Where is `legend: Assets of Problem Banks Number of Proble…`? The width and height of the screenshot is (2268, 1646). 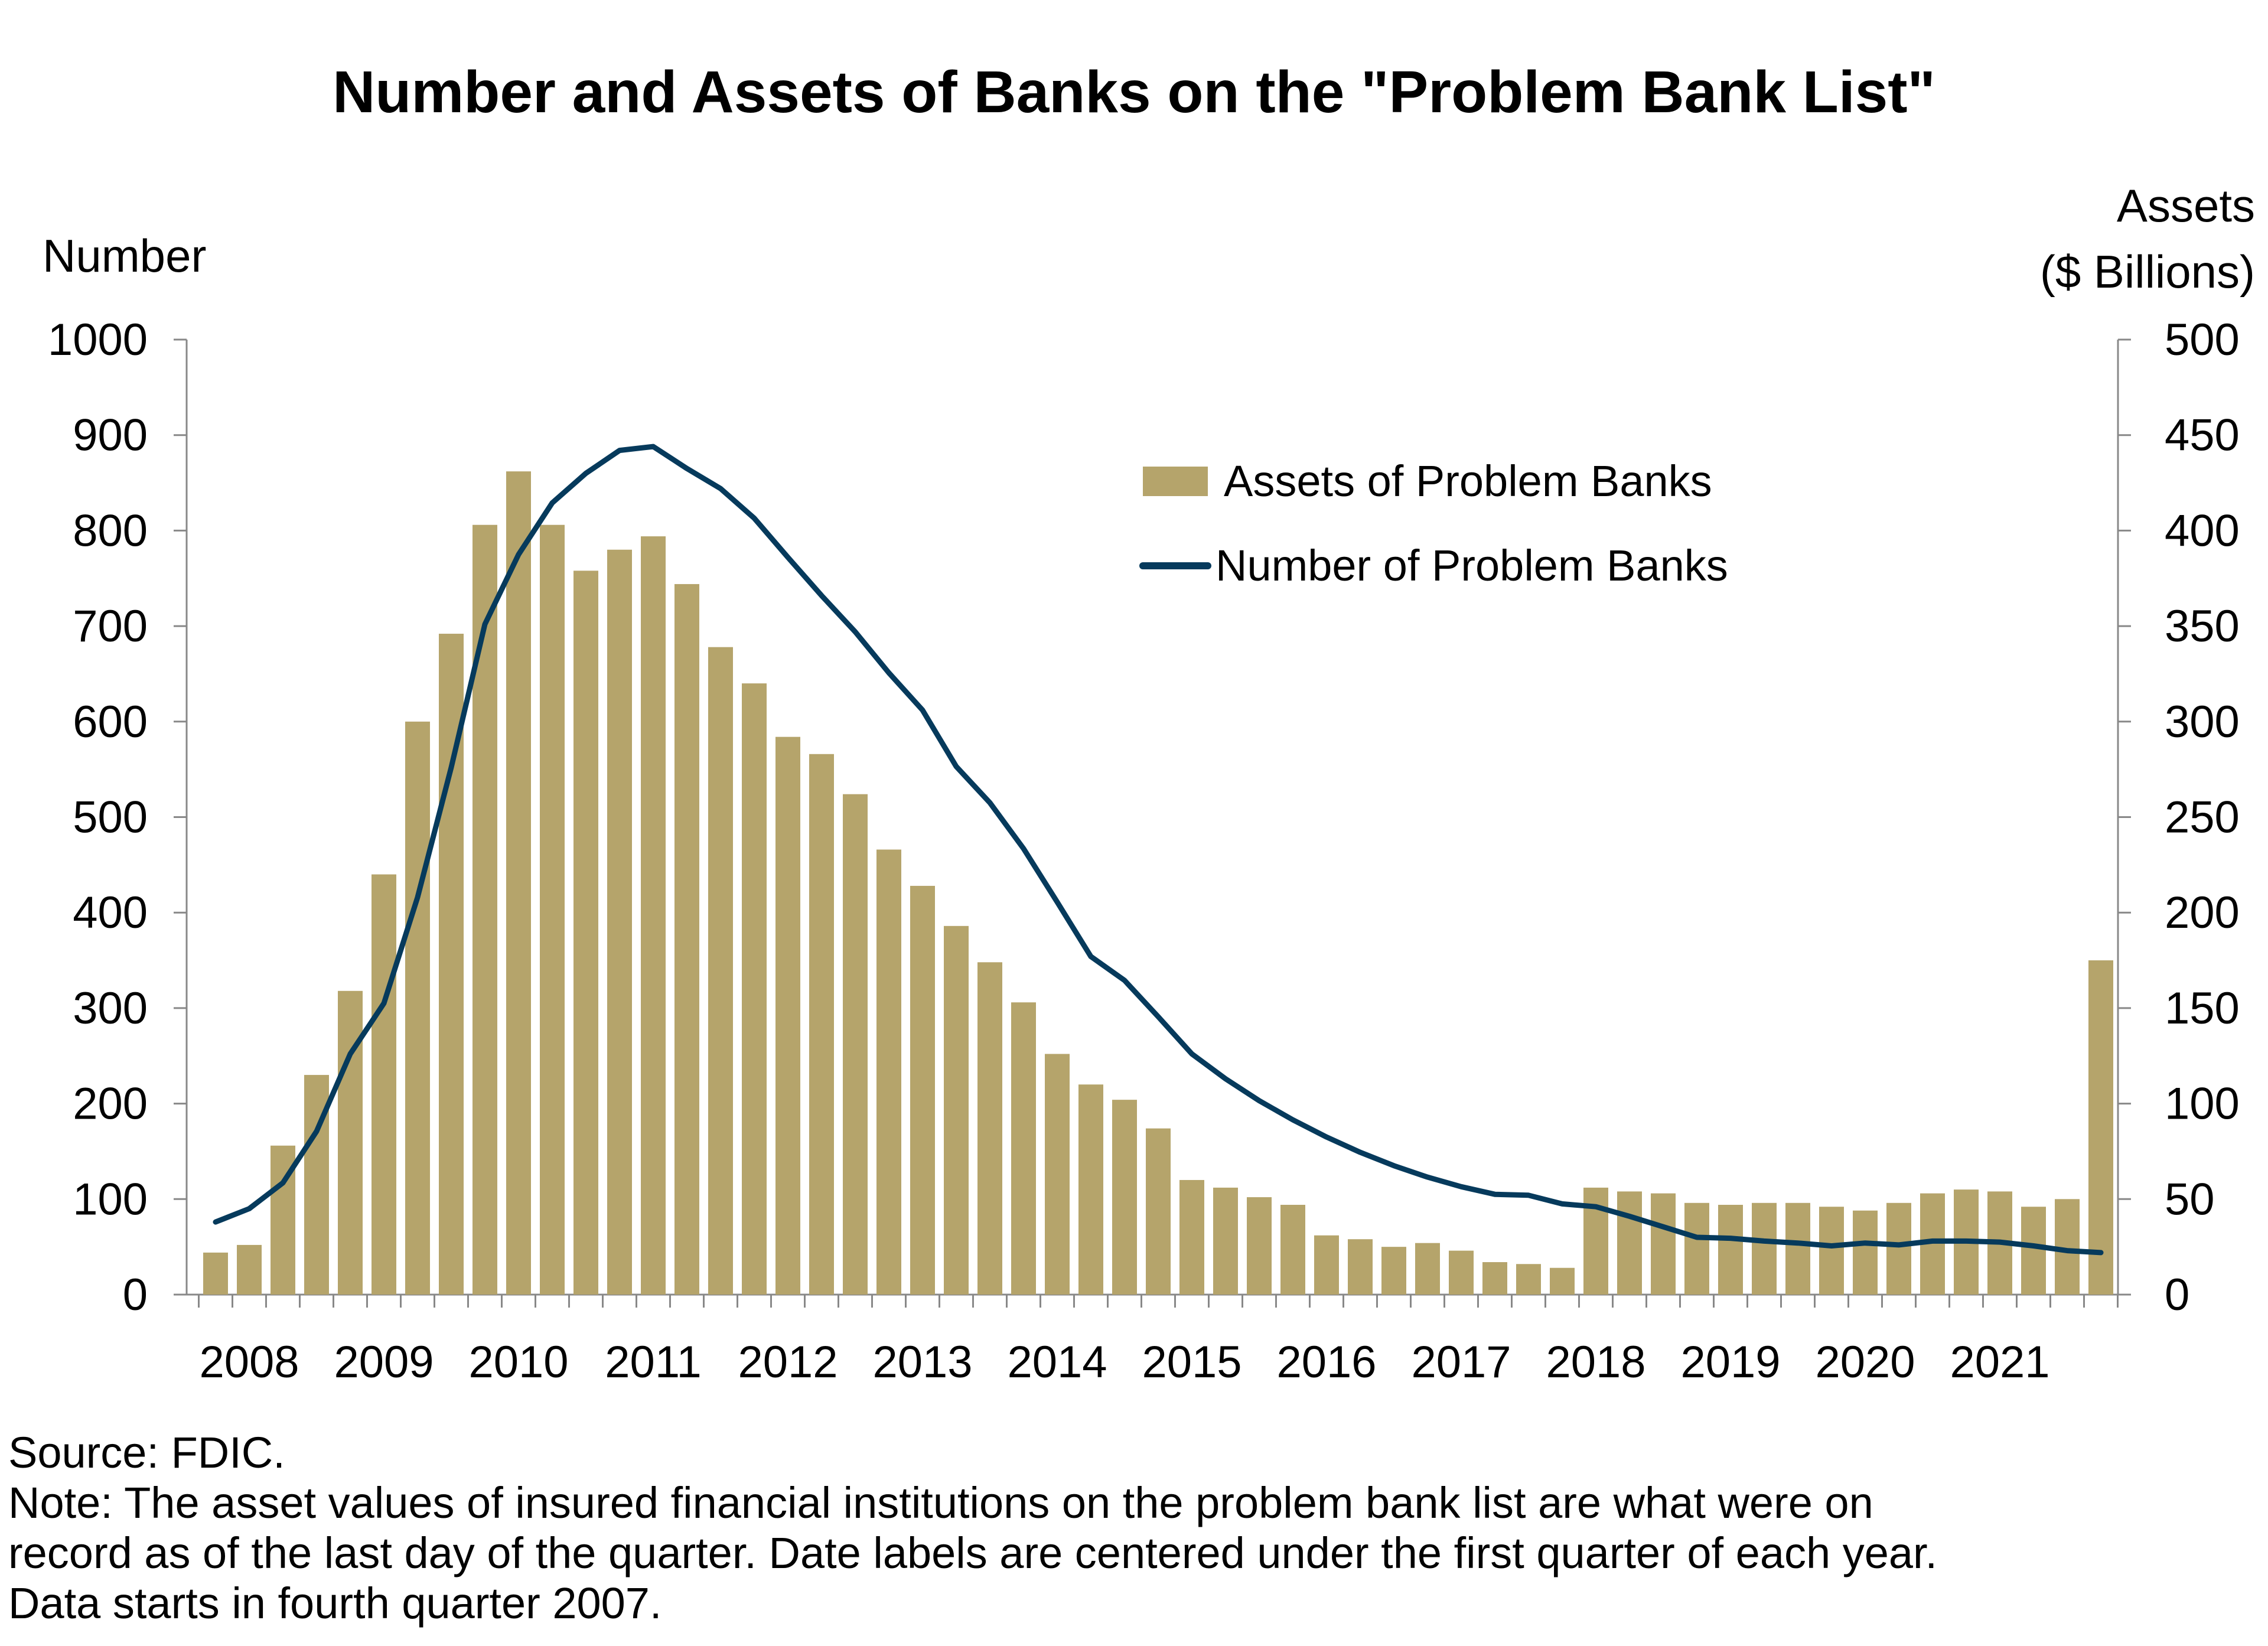 legend: Assets of Problem Banks Number of Proble… is located at coordinates (1433, 523).